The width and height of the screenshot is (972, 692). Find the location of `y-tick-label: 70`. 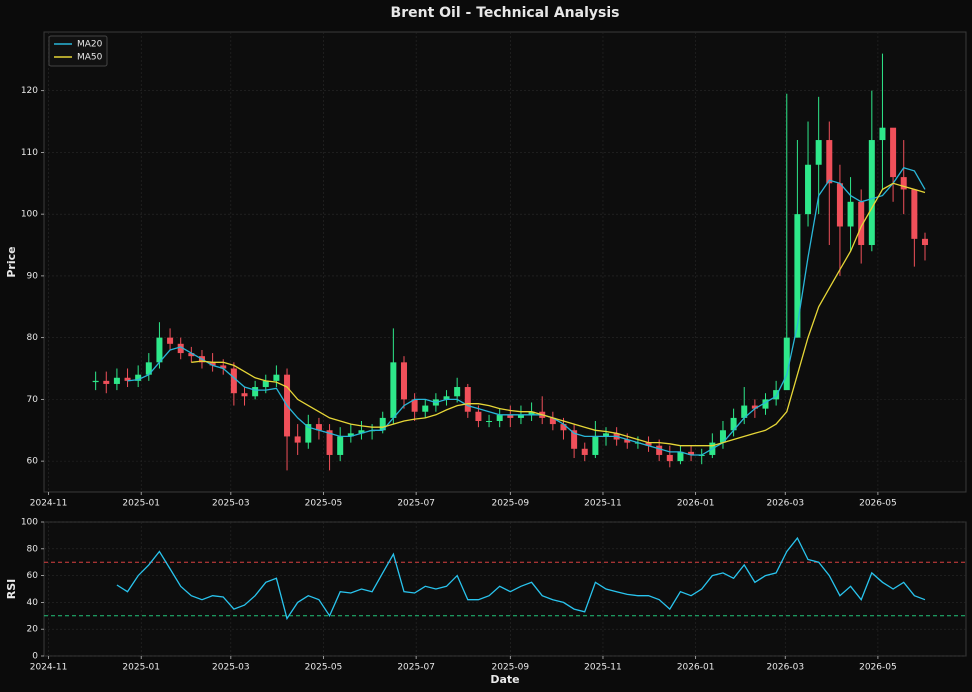

y-tick-label: 70 is located at coordinates (33, 400).